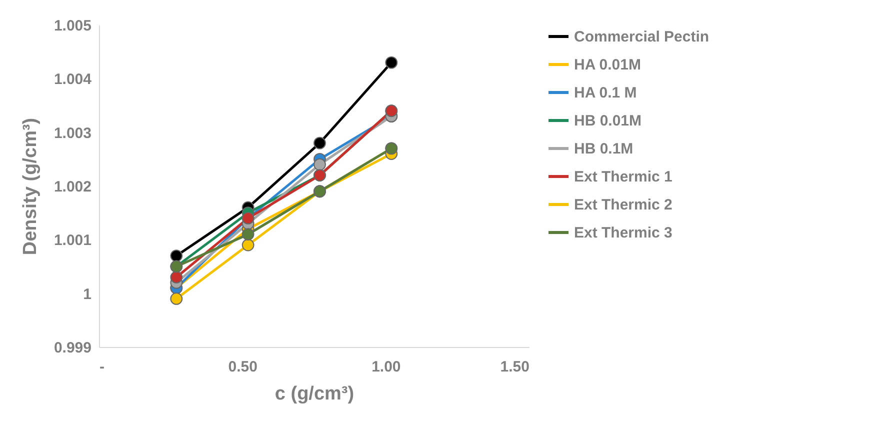  What do you see at coordinates (73, 241) in the screenshot?
I see `y-tick-label: 1.001` at bounding box center [73, 241].